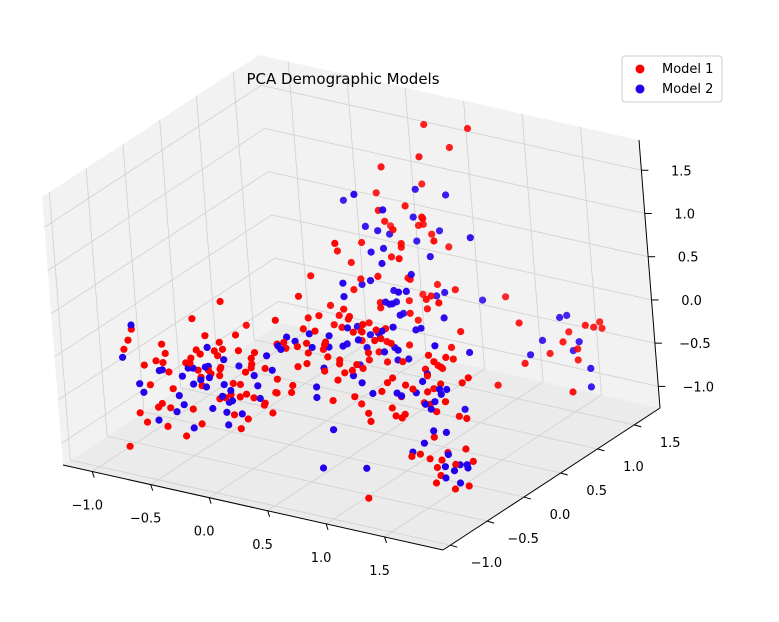 The image size is (779, 622). I want to click on x-tick-label: −1.0, so click(87, 506).